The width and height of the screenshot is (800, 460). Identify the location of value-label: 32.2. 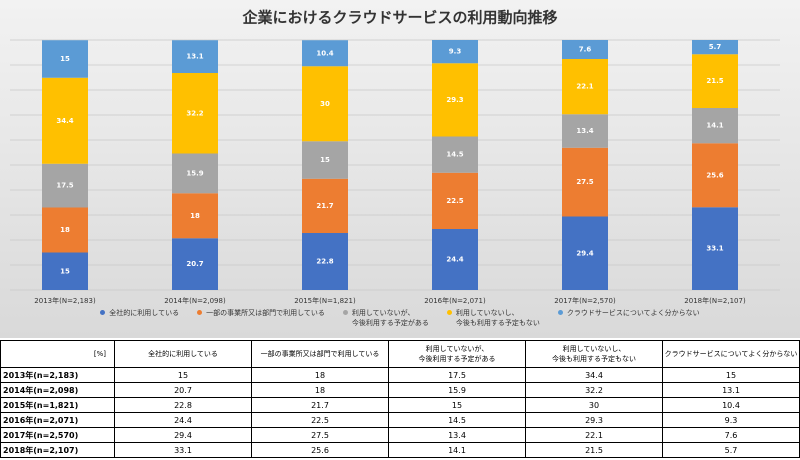
(194, 113).